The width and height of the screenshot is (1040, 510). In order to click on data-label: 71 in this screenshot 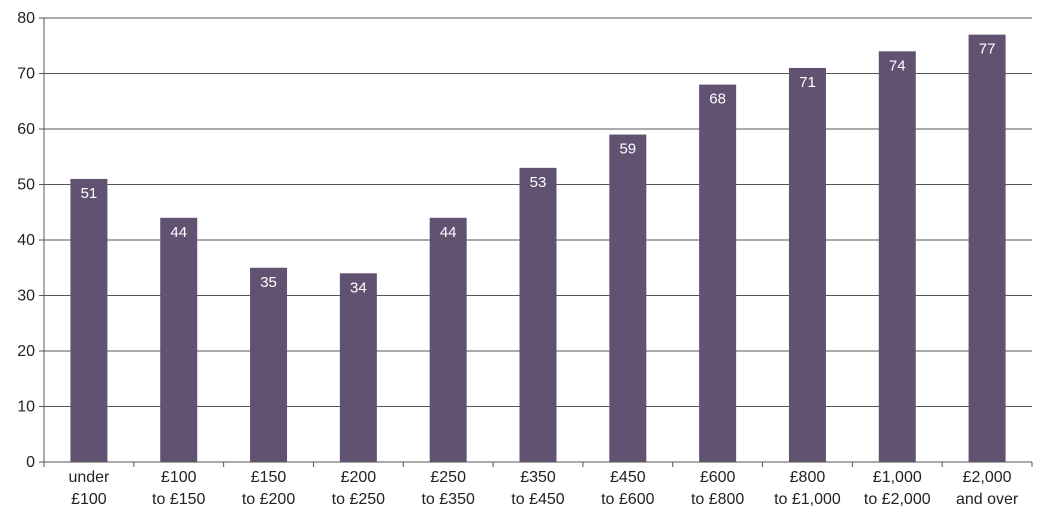, I will do `click(807, 82)`.